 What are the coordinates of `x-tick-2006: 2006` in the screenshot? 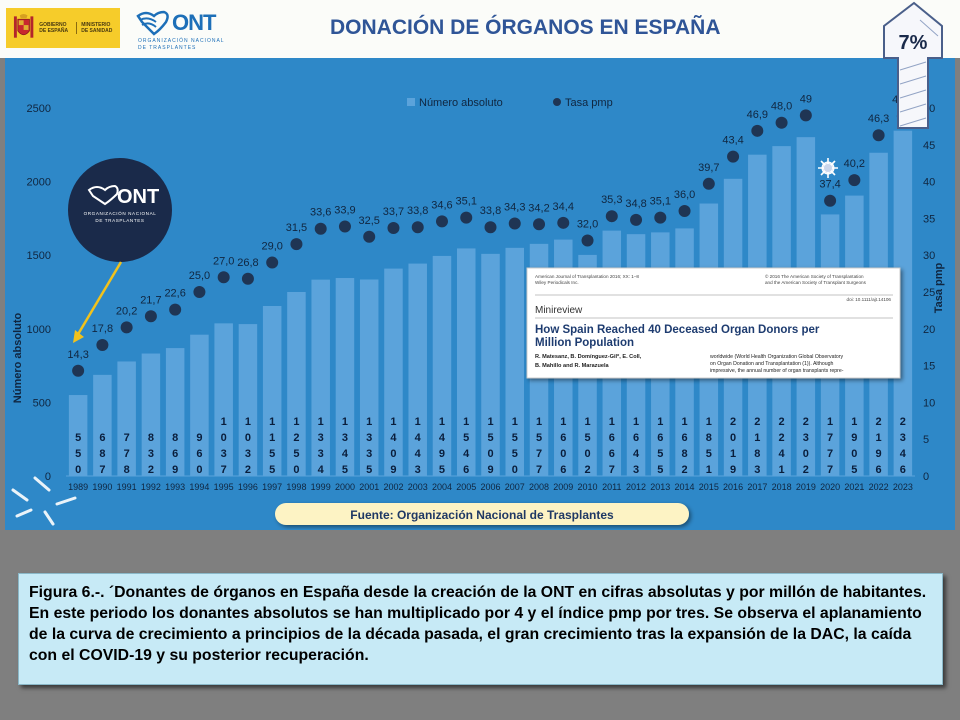 It's located at (490, 487).